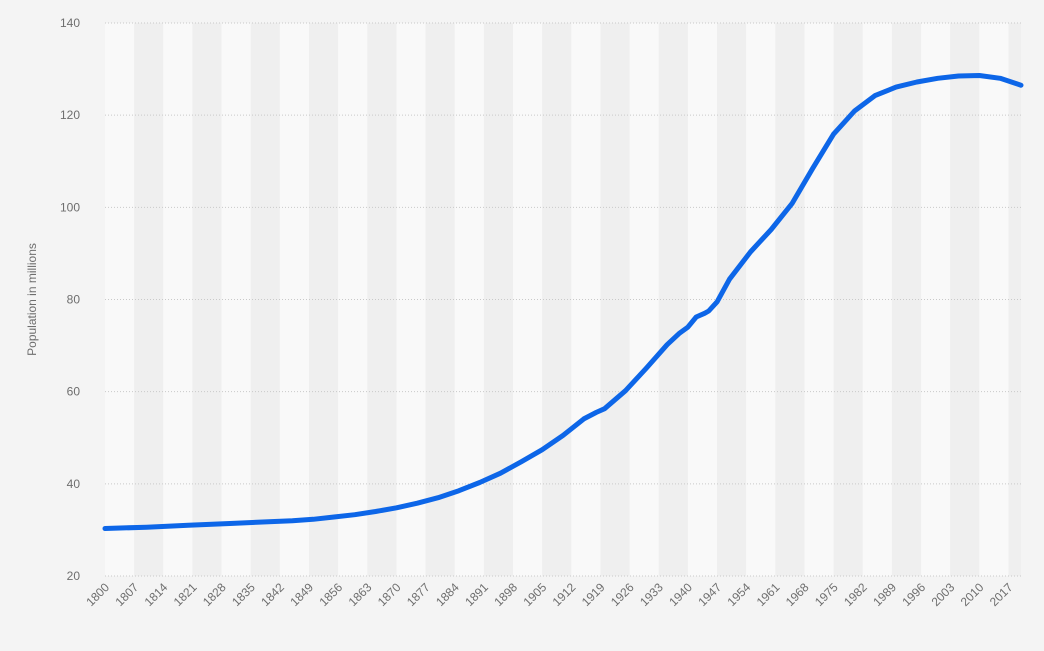 The image size is (1044, 651). What do you see at coordinates (709, 594) in the screenshot?
I see `x-tick-label: 1947` at bounding box center [709, 594].